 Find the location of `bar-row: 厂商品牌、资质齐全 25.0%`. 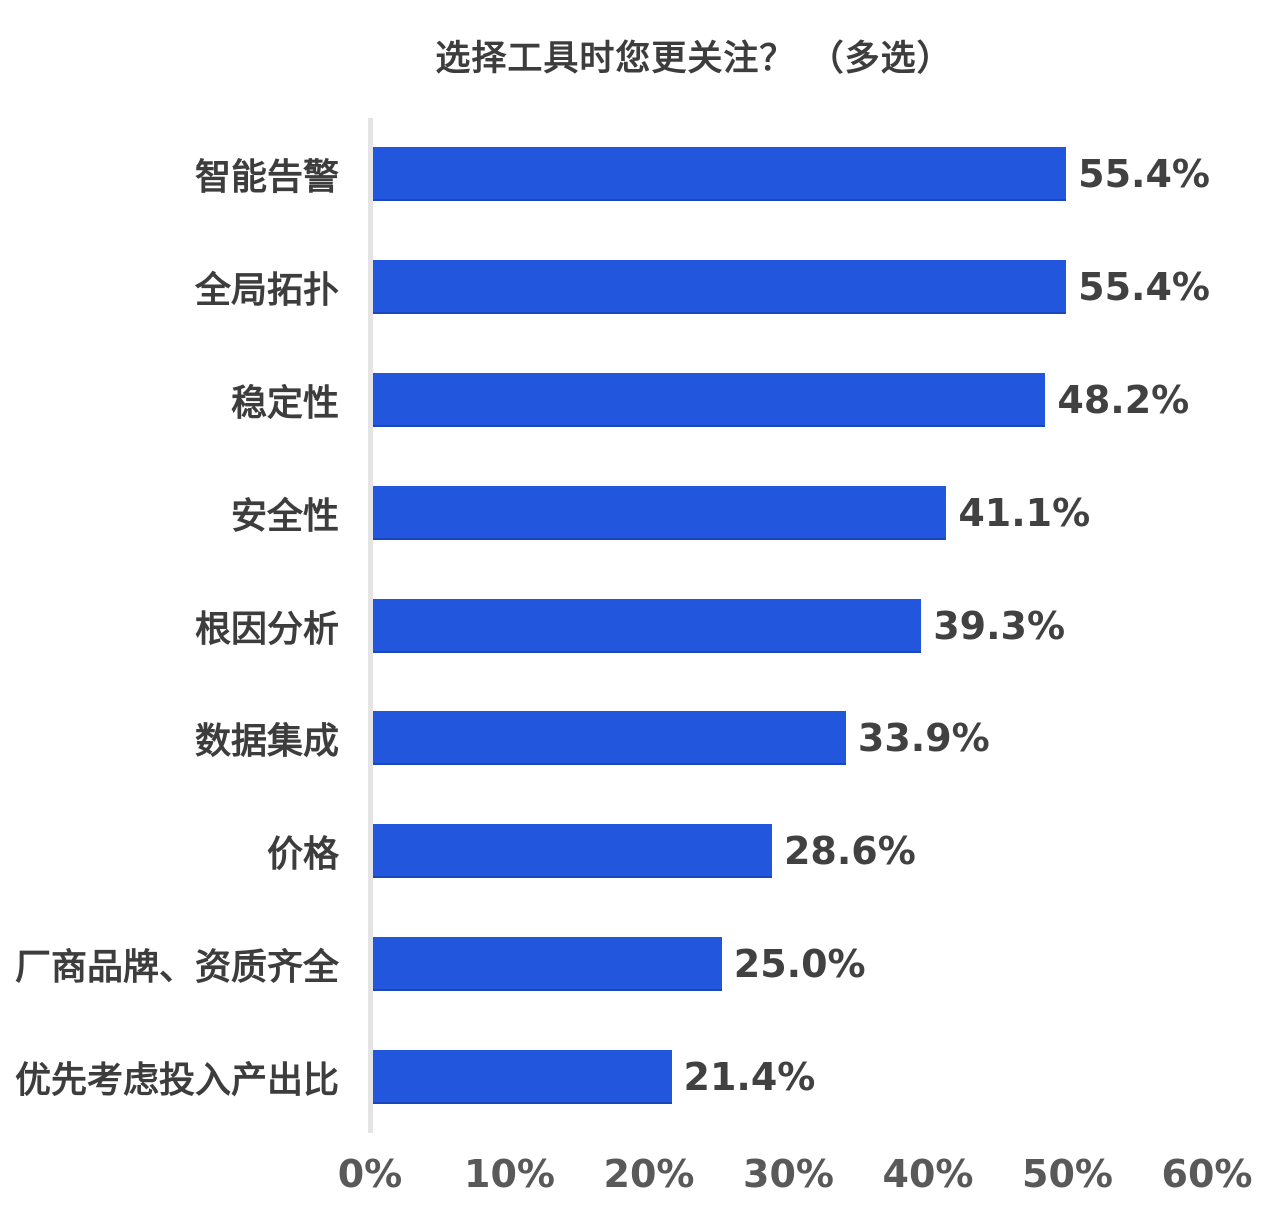

bar-row: 厂商品牌、资质齐全 25.0% is located at coordinates (634, 963).